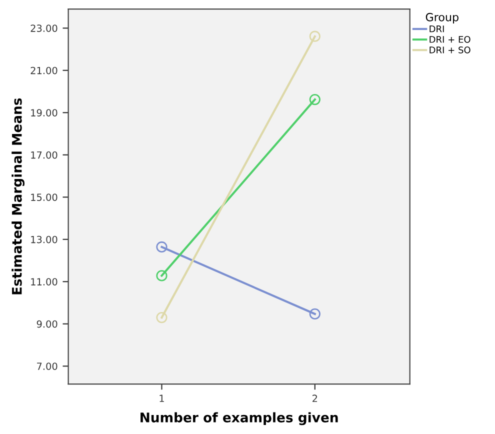  Describe the element at coordinates (44, 282) in the screenshot. I see `y-tick-label: 11.00` at that location.